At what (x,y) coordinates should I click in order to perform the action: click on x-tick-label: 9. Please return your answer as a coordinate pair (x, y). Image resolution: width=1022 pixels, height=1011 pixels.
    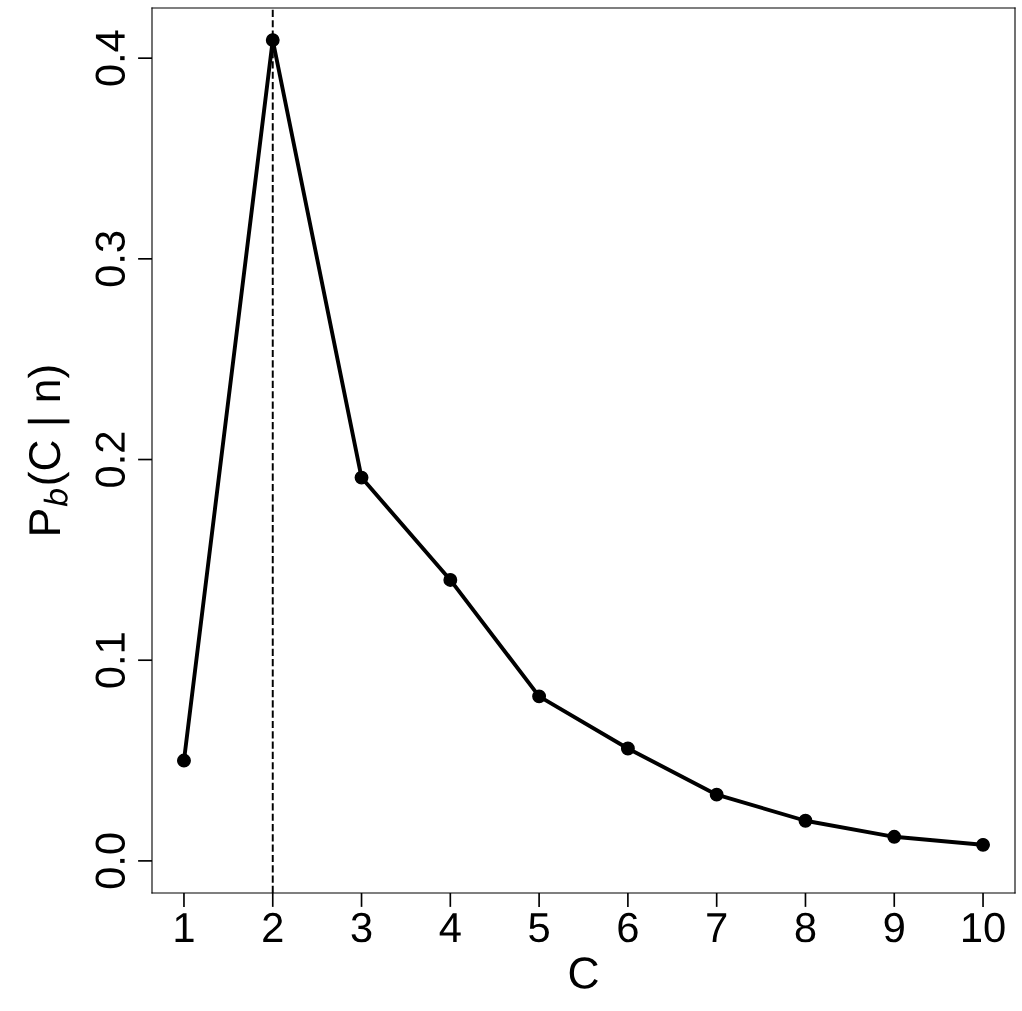
    Looking at the image, I should click on (894, 927).